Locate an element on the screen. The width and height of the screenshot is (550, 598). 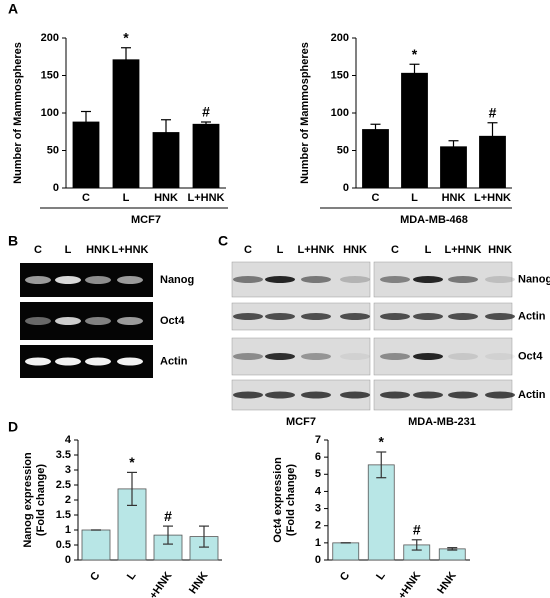
panel-label: D is located at coordinates (13, 427).